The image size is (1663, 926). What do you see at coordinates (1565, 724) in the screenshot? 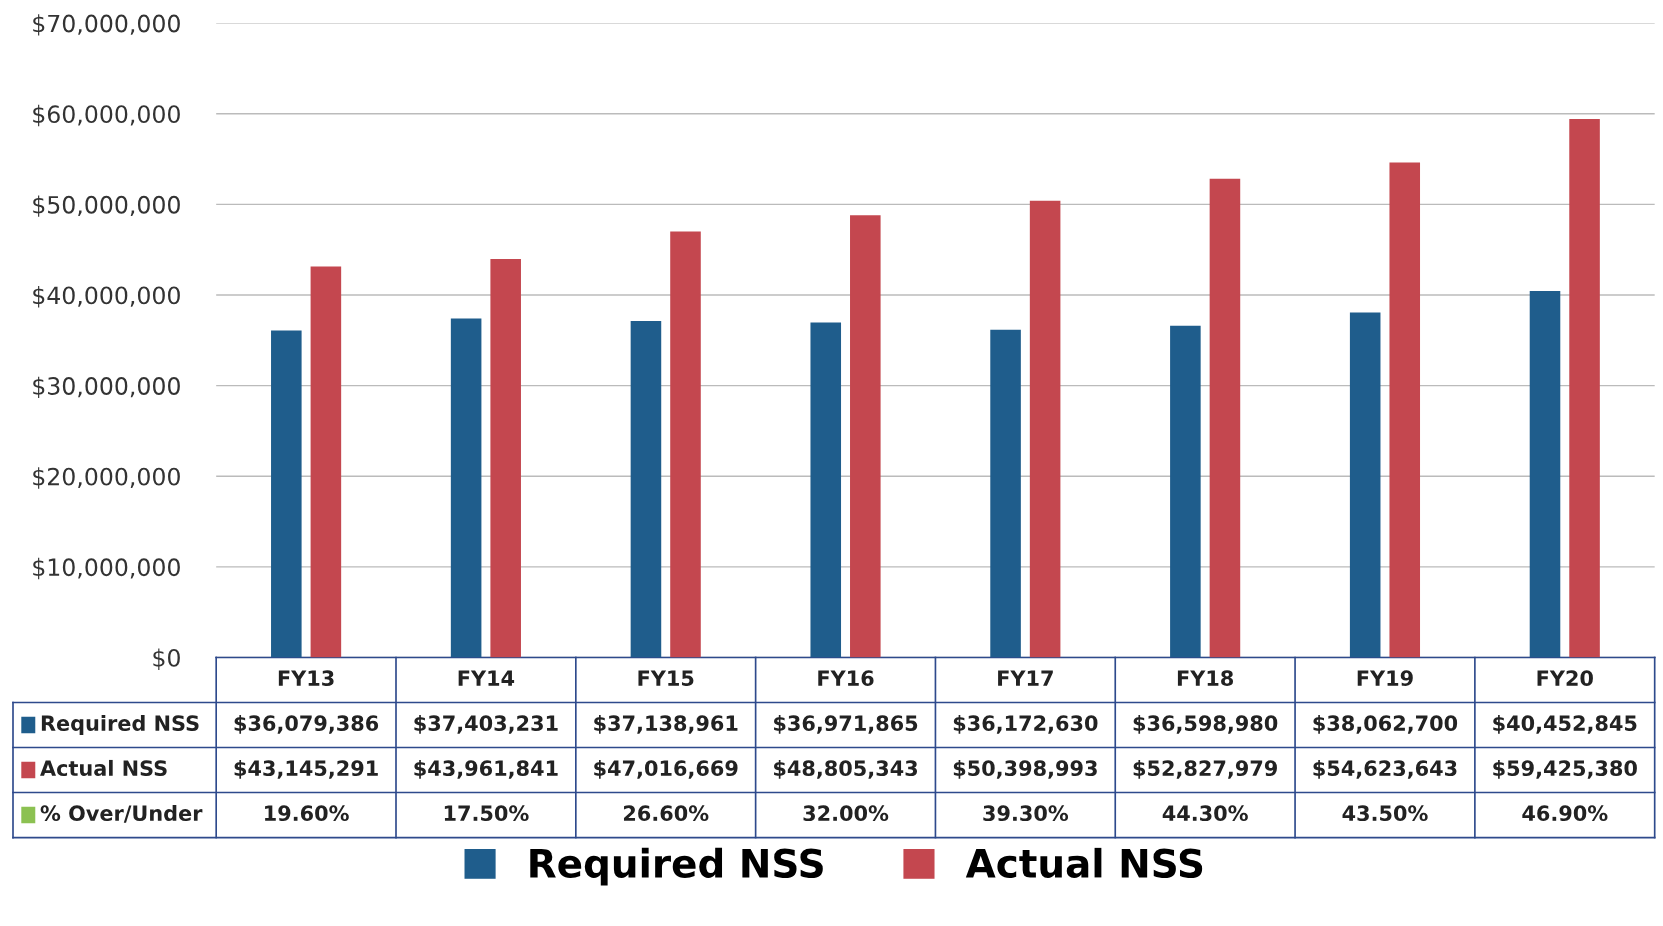
I see `data-label: $40,452,845` at bounding box center [1565, 724].